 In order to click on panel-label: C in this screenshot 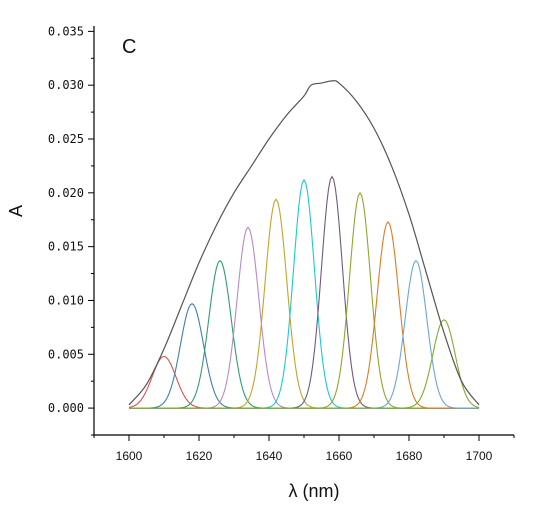, I will do `click(129, 47)`.